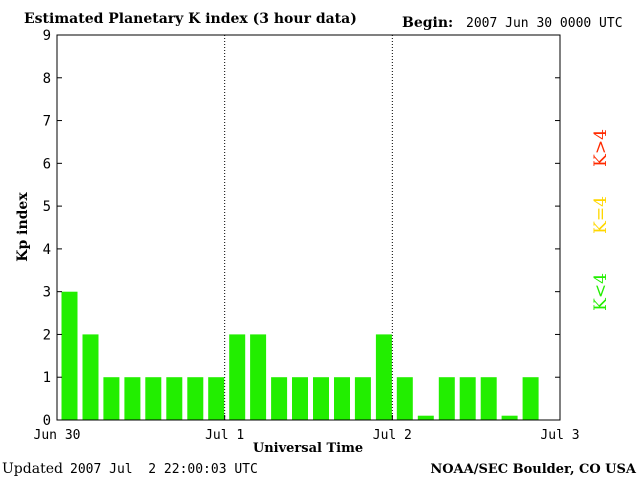  I want to click on source-credit: NOAA/SEC Boulder, CO USA, so click(533, 469).